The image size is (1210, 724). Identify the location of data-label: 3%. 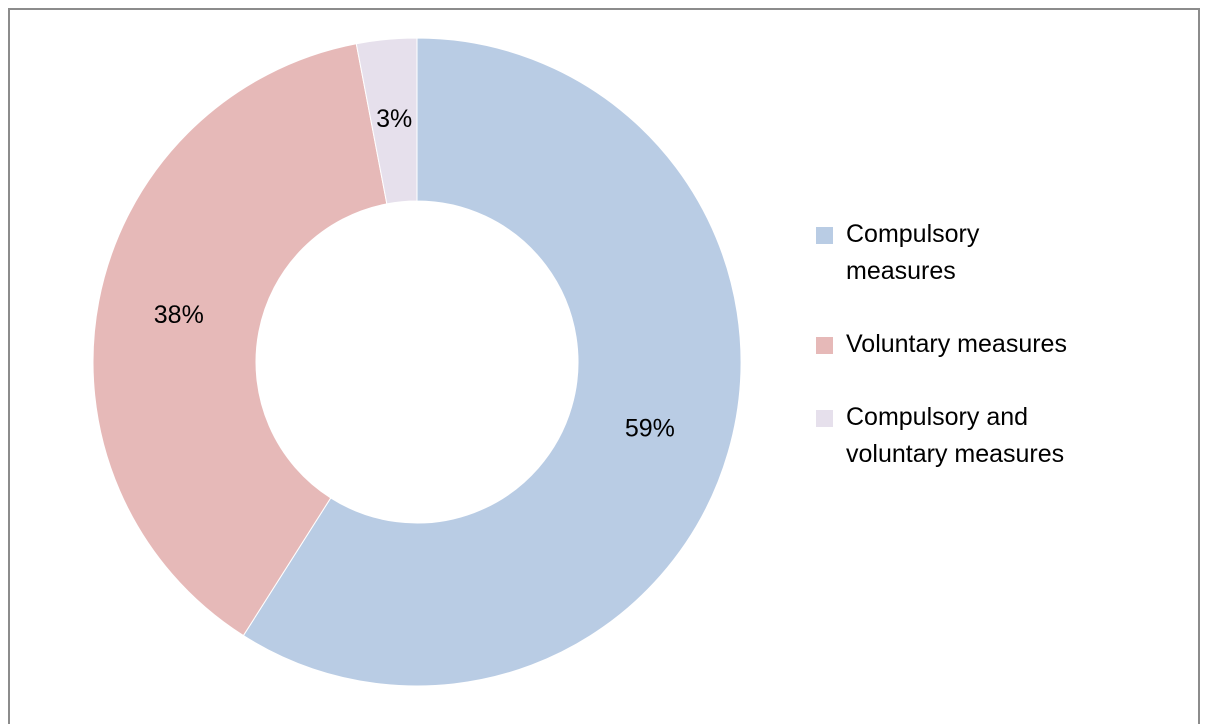
(394, 119).